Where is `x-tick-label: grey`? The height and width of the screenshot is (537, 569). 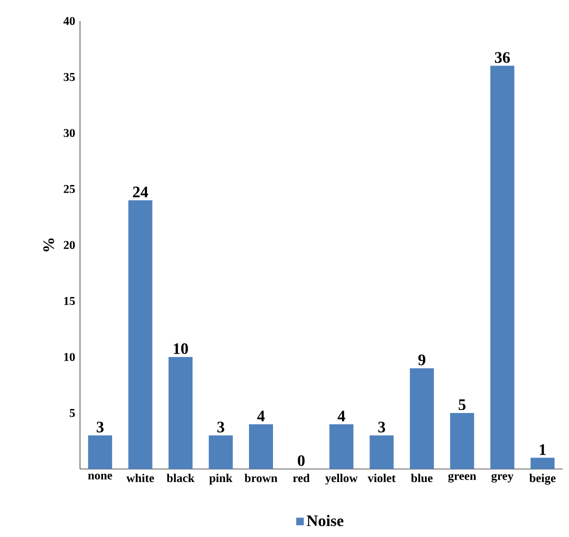
x-tick-label: grey is located at coordinates (502, 478).